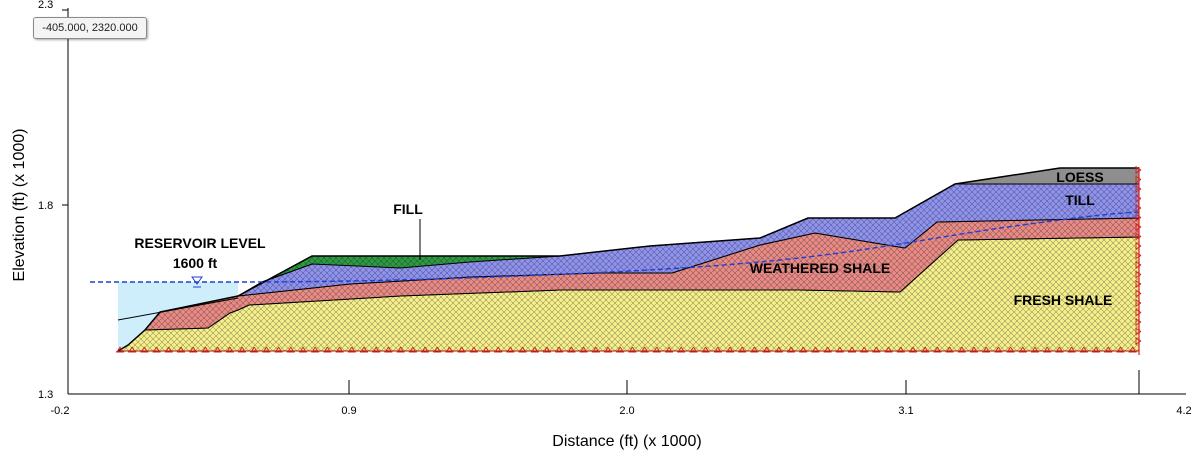  I want to click on x-tick-label: 2.0, so click(626, 411).